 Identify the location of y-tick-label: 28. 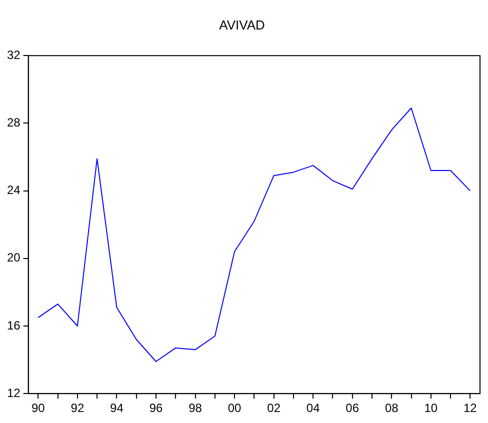
(13, 123).